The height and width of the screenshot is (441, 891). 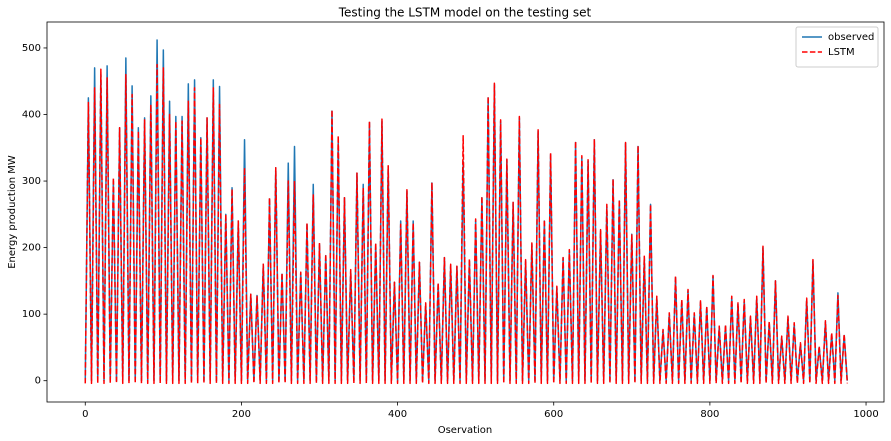 What do you see at coordinates (12, 212) in the screenshot?
I see `y-axis-label: Energy production MW` at bounding box center [12, 212].